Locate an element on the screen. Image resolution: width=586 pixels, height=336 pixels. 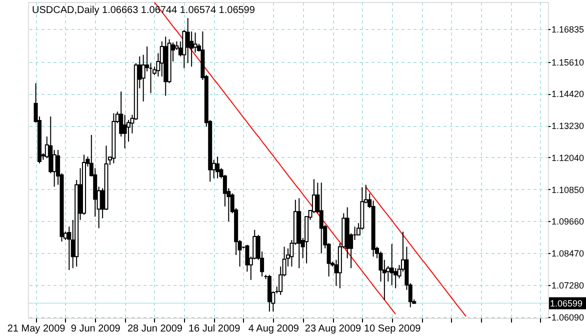
y-tick-label: 1.10850 is located at coordinates (568, 189).